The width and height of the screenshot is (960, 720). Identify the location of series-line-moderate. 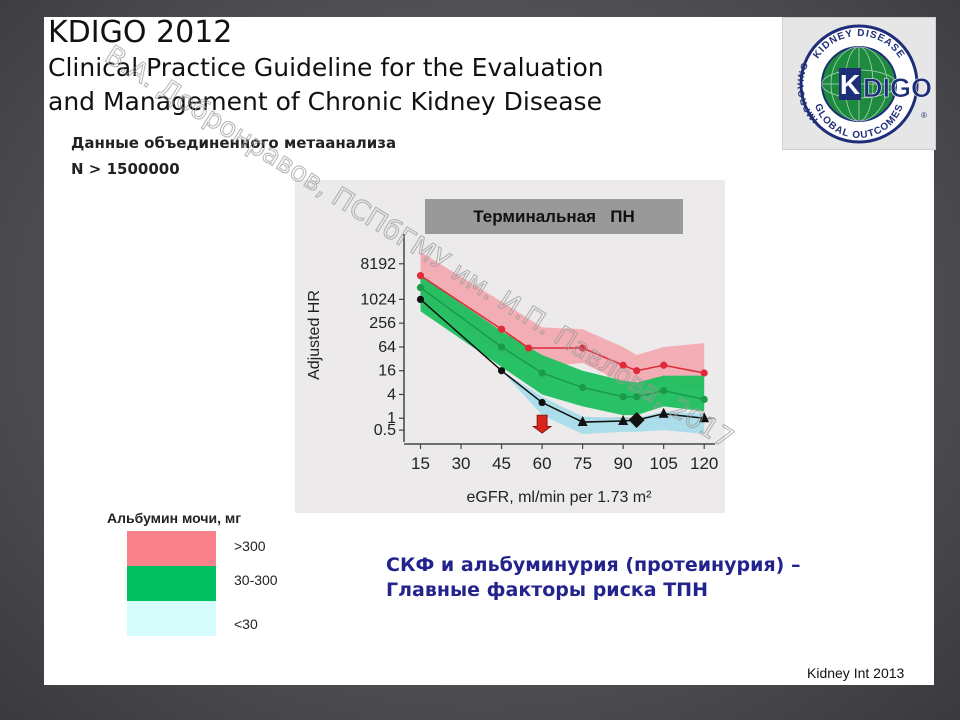
(562, 343).